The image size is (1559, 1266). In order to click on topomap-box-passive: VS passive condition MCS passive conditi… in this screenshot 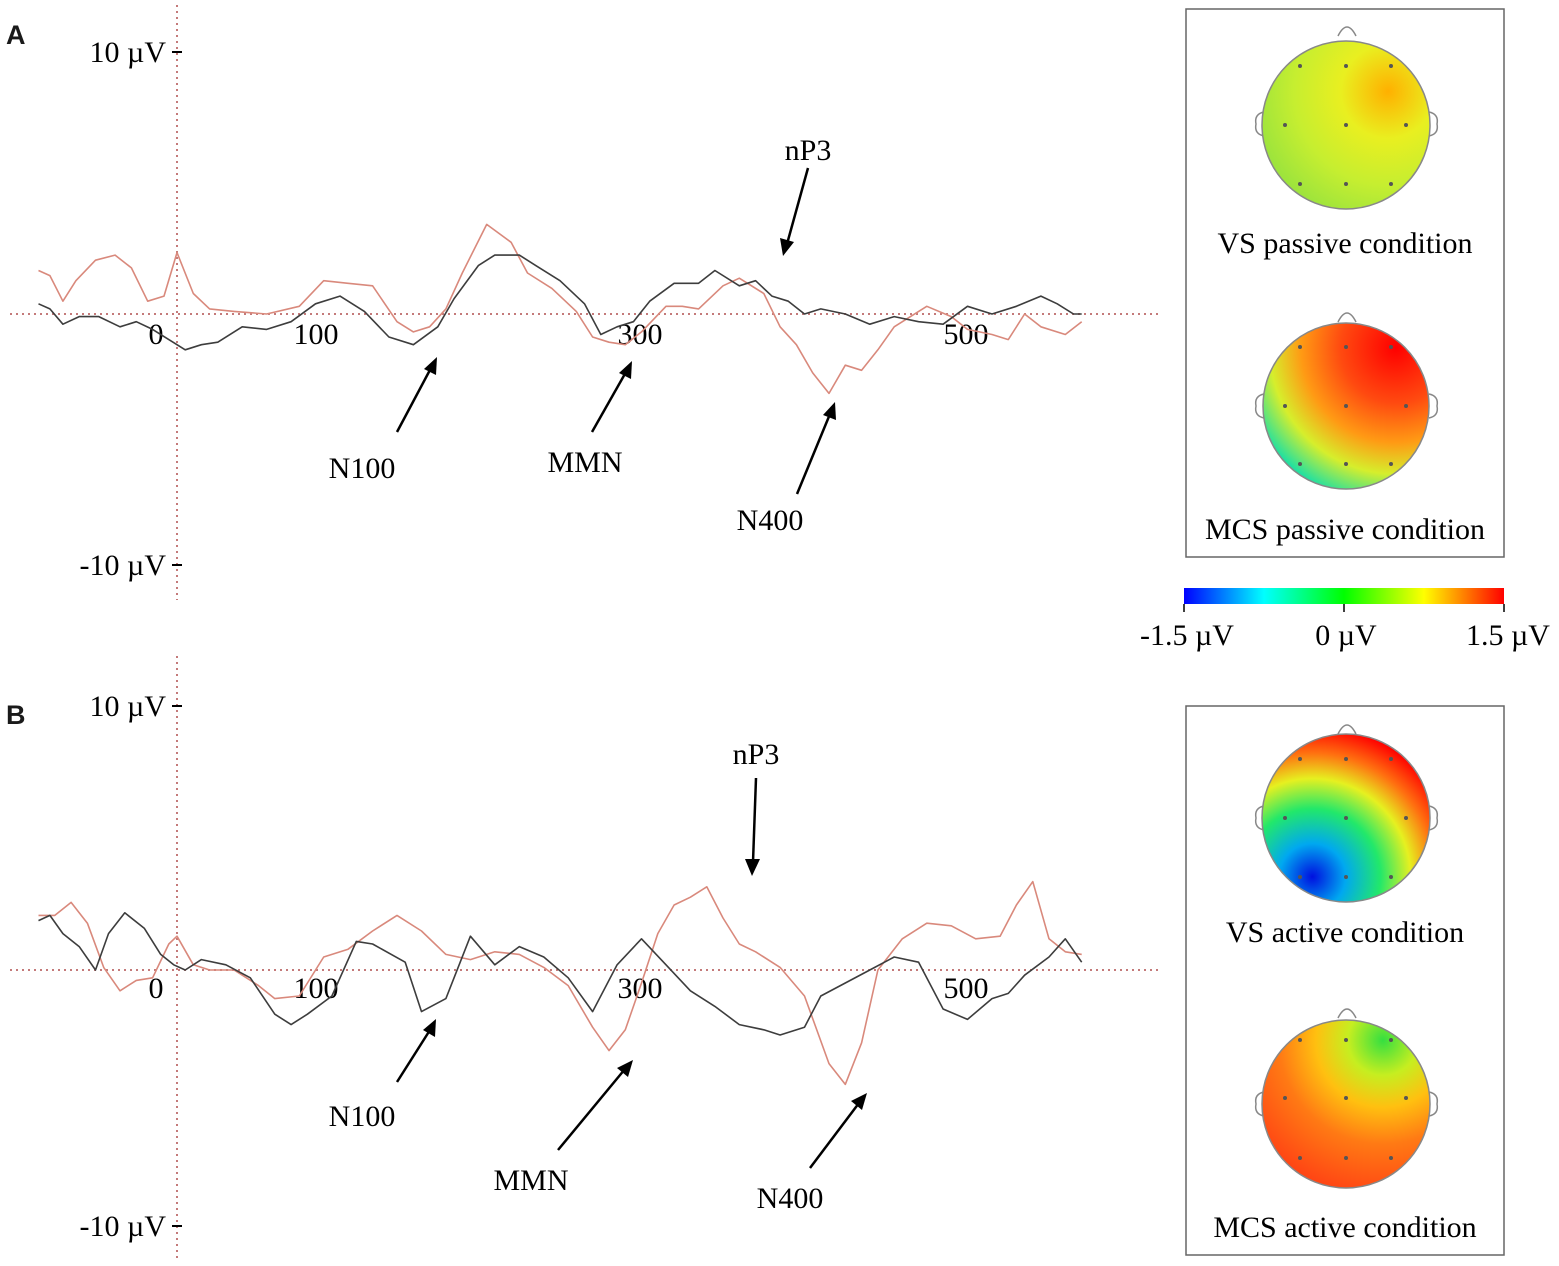, I will do `click(1345, 283)`.